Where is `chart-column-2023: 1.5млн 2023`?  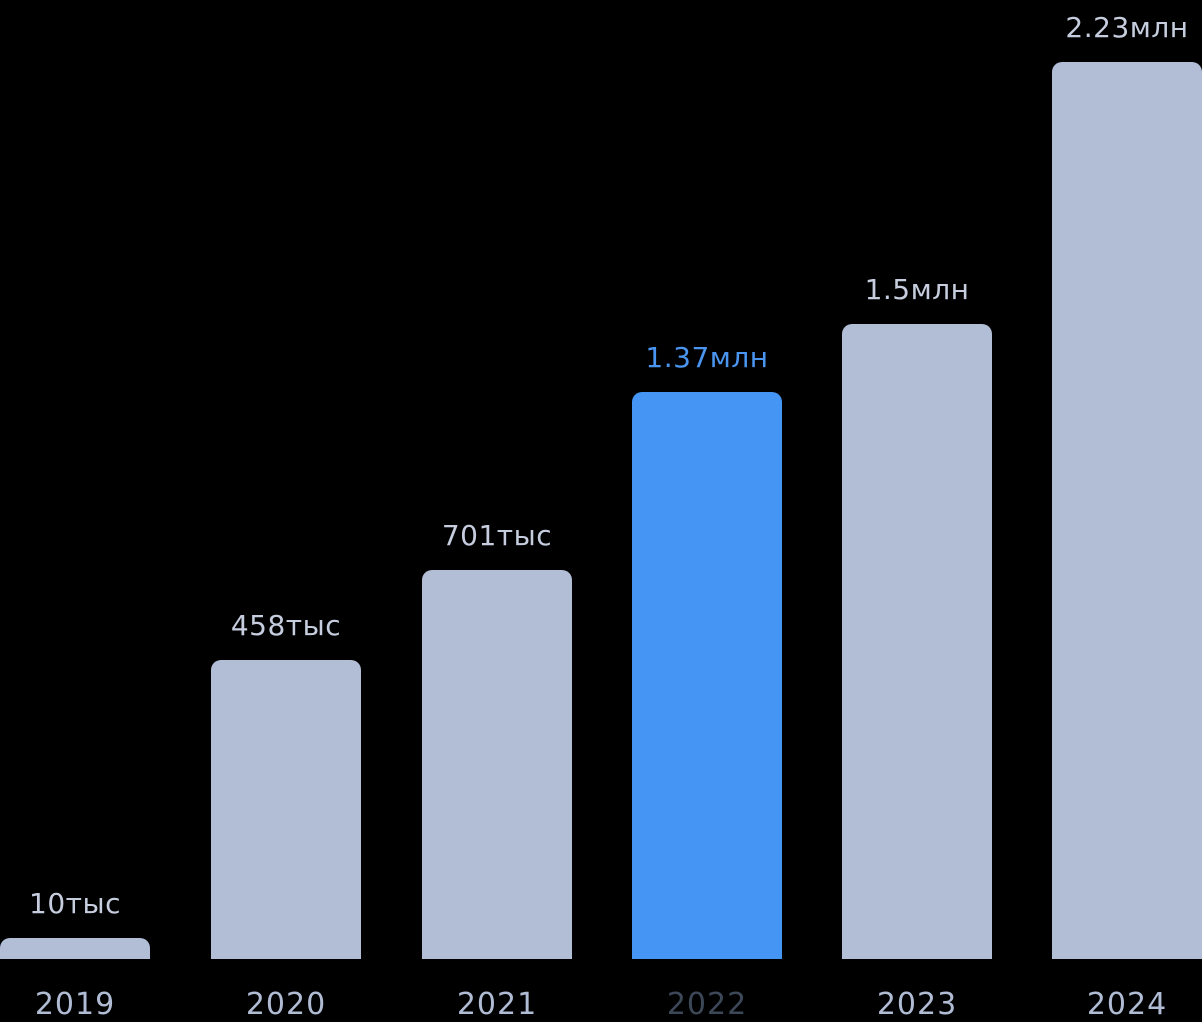 chart-column-2023: 1.5млн 2023 is located at coordinates (917, 511).